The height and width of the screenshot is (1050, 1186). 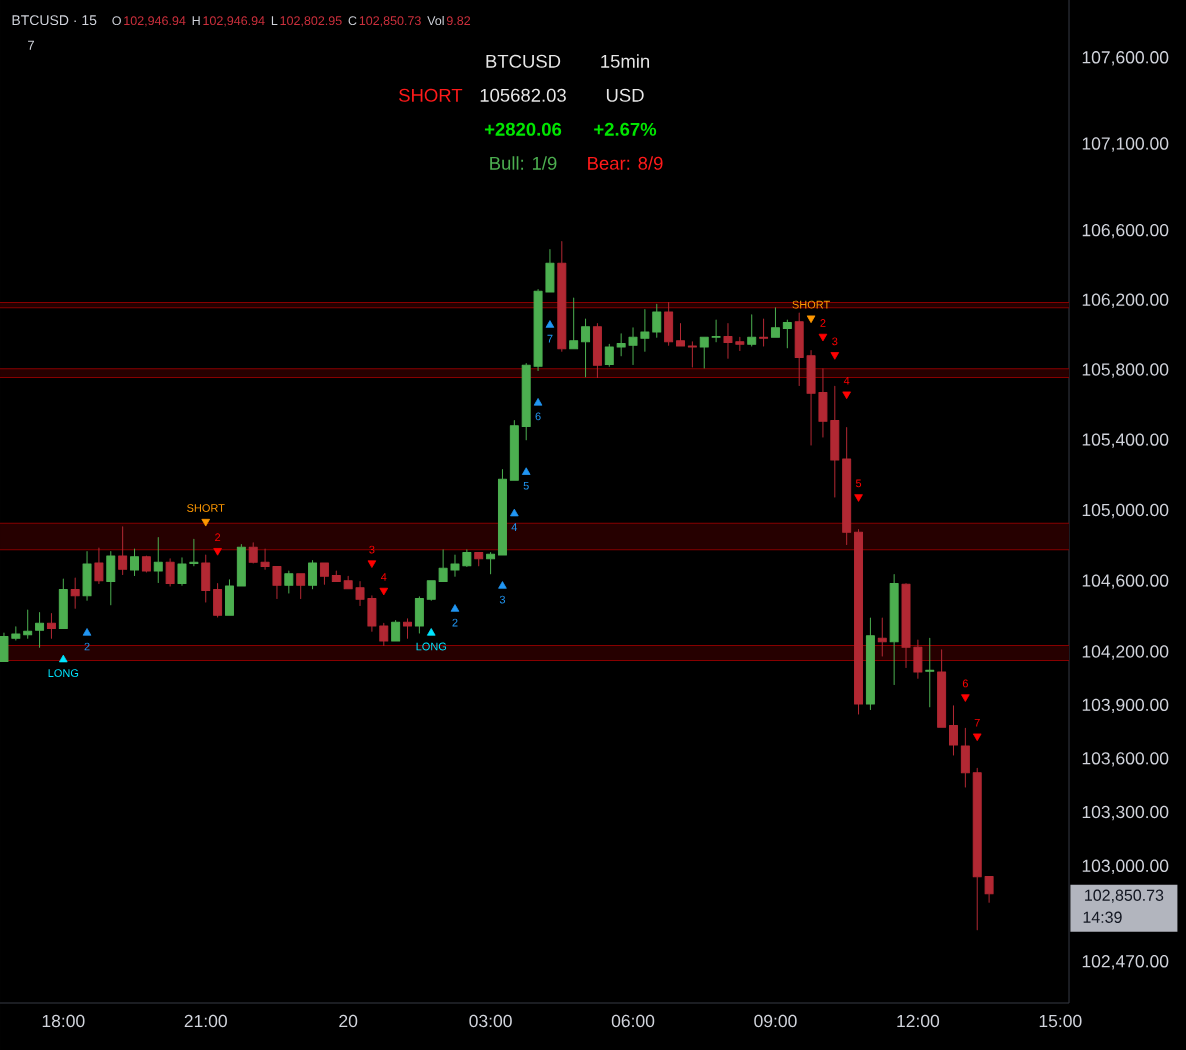 I want to click on y-tick-label: 103,600.00, so click(x=1125, y=759).